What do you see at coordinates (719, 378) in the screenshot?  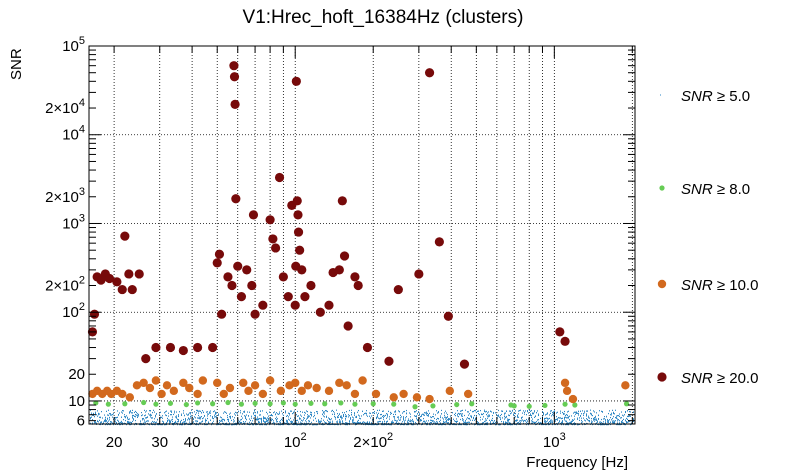 I see `legend-entry-label: SNR ≥ 20.0` at bounding box center [719, 378].